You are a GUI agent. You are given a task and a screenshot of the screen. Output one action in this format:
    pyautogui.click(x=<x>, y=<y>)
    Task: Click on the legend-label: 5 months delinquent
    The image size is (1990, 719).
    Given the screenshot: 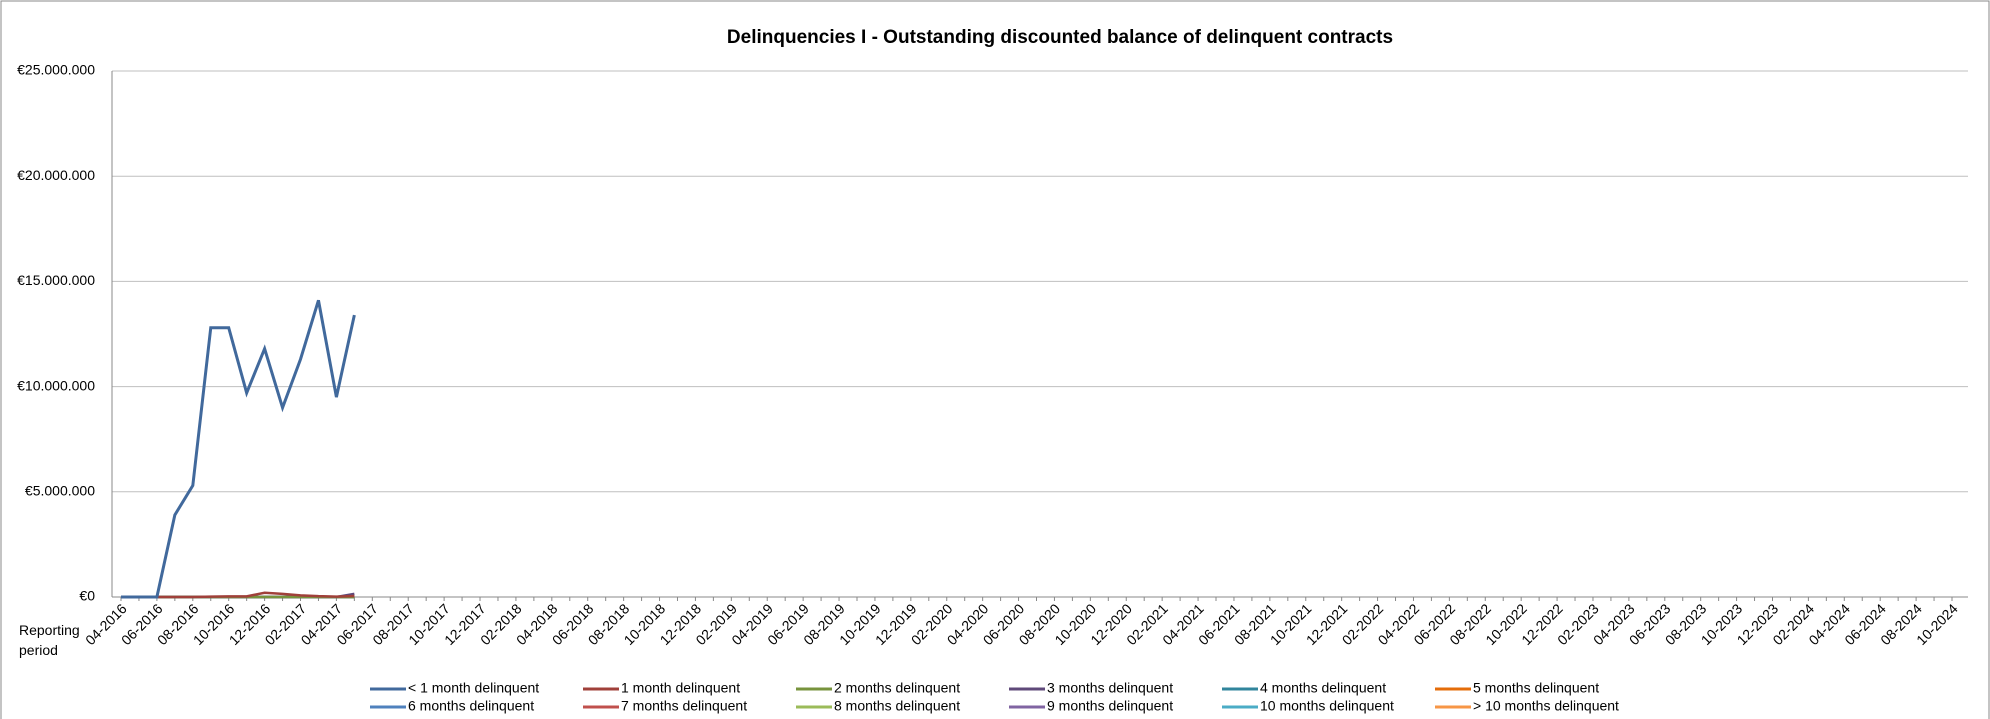 What is the action you would take?
    pyautogui.click(x=1536, y=688)
    